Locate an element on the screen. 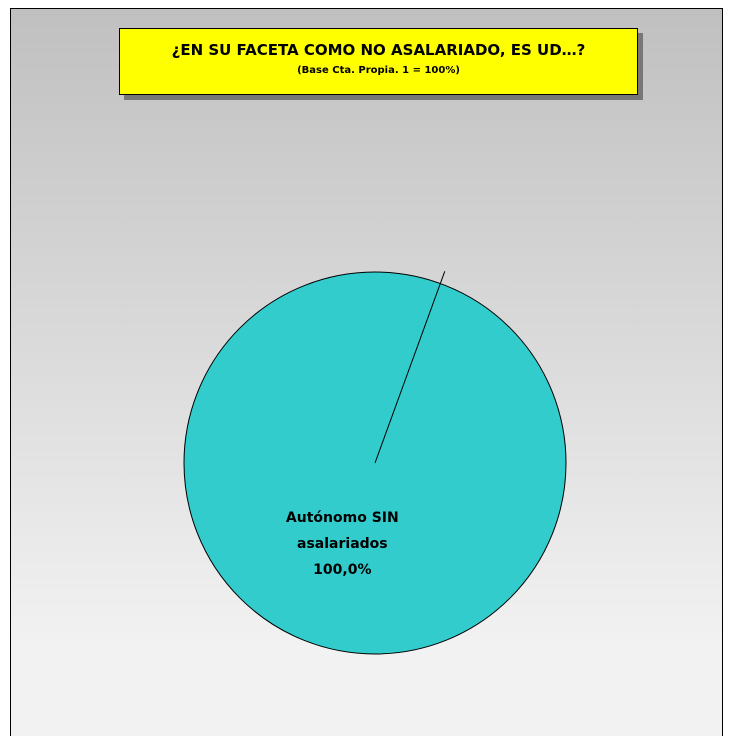  value-label: 100,0% is located at coordinates (342, 569).